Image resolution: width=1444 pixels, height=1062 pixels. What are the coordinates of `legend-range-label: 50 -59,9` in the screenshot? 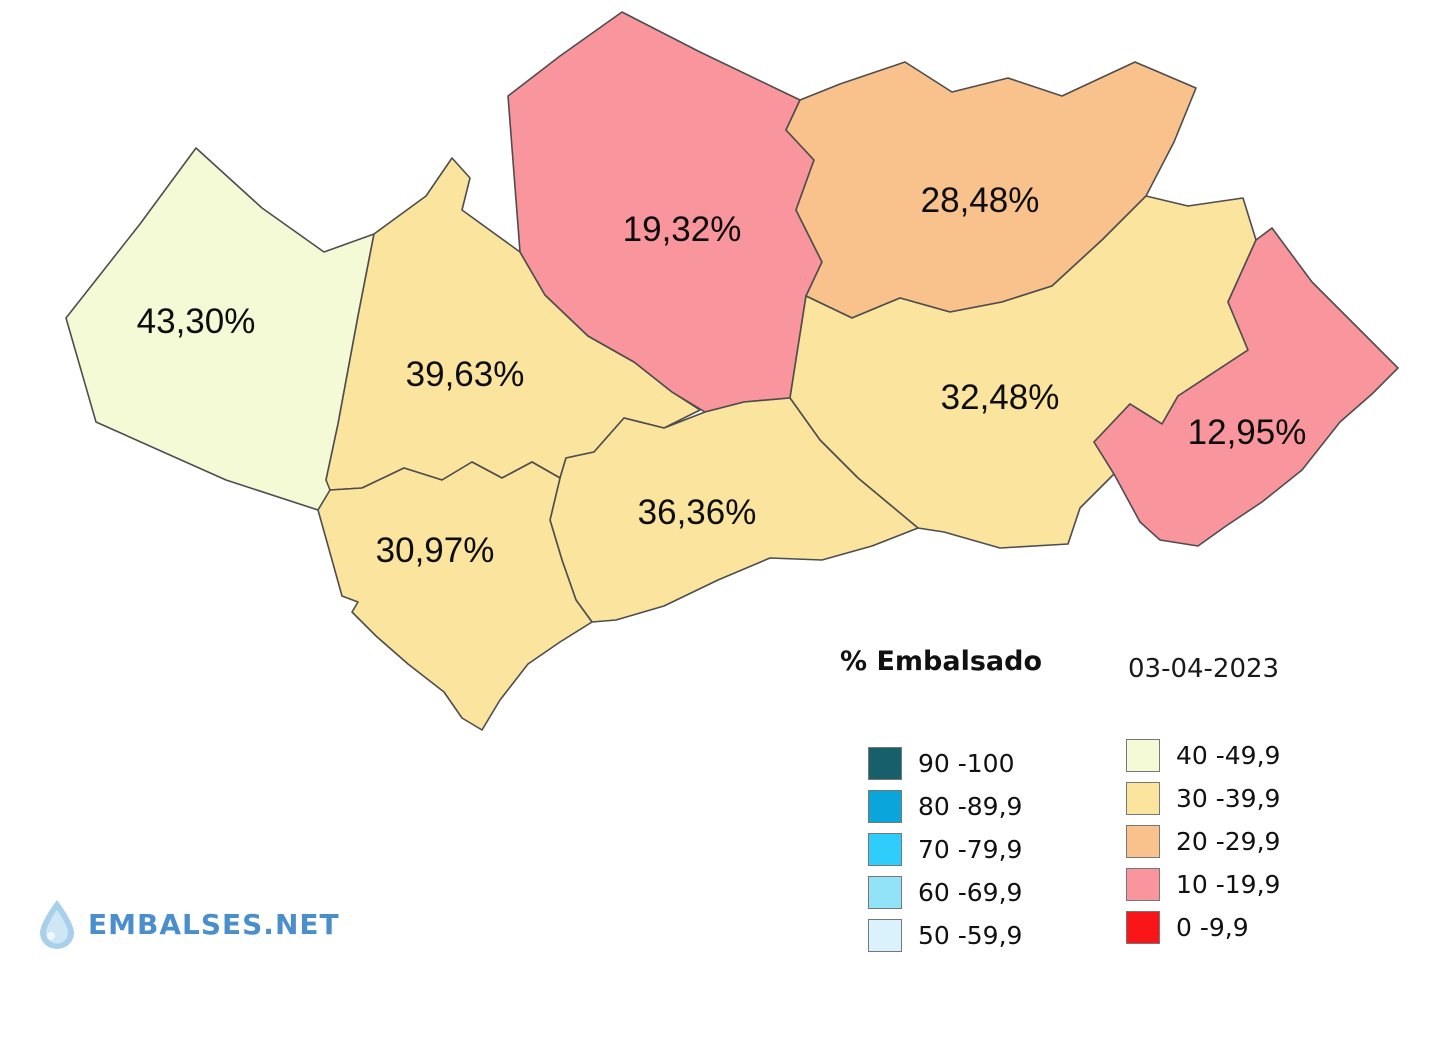 It's located at (970, 935).